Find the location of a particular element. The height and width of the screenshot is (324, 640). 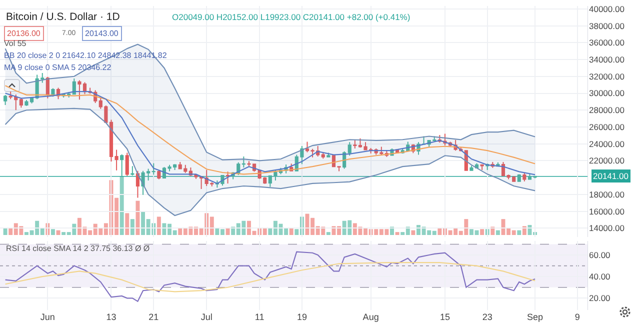

y-tick-label: 60.00 is located at coordinates (600, 255).